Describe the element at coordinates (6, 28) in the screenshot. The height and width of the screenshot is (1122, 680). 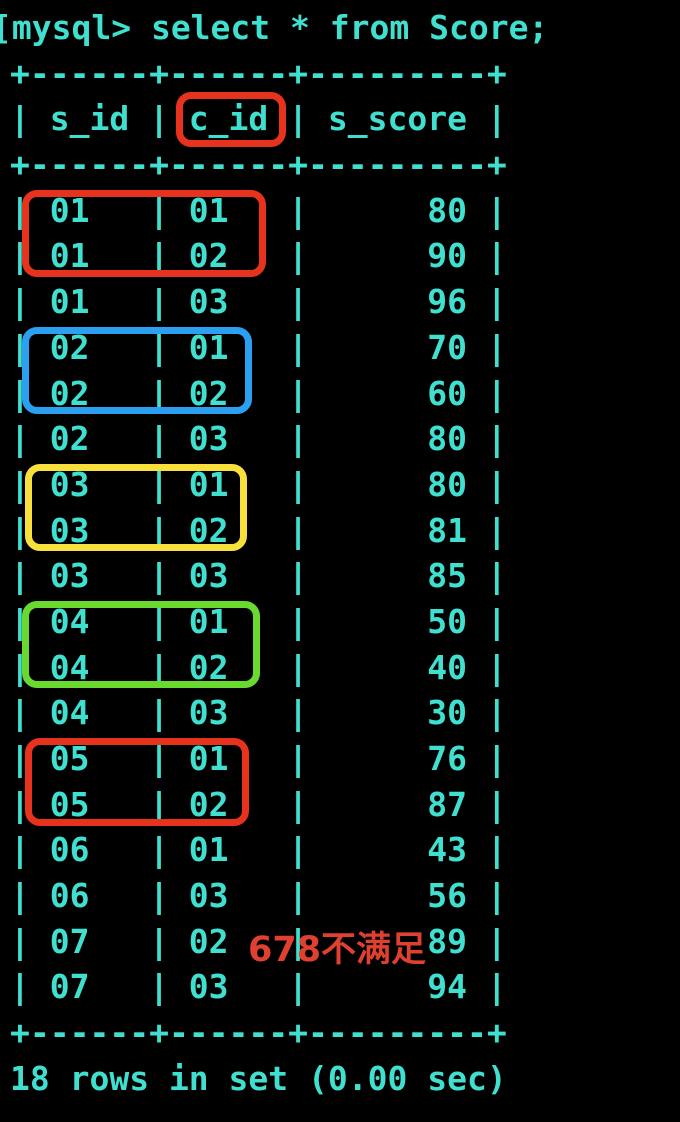
I see `prompt-bracket: [` at that location.